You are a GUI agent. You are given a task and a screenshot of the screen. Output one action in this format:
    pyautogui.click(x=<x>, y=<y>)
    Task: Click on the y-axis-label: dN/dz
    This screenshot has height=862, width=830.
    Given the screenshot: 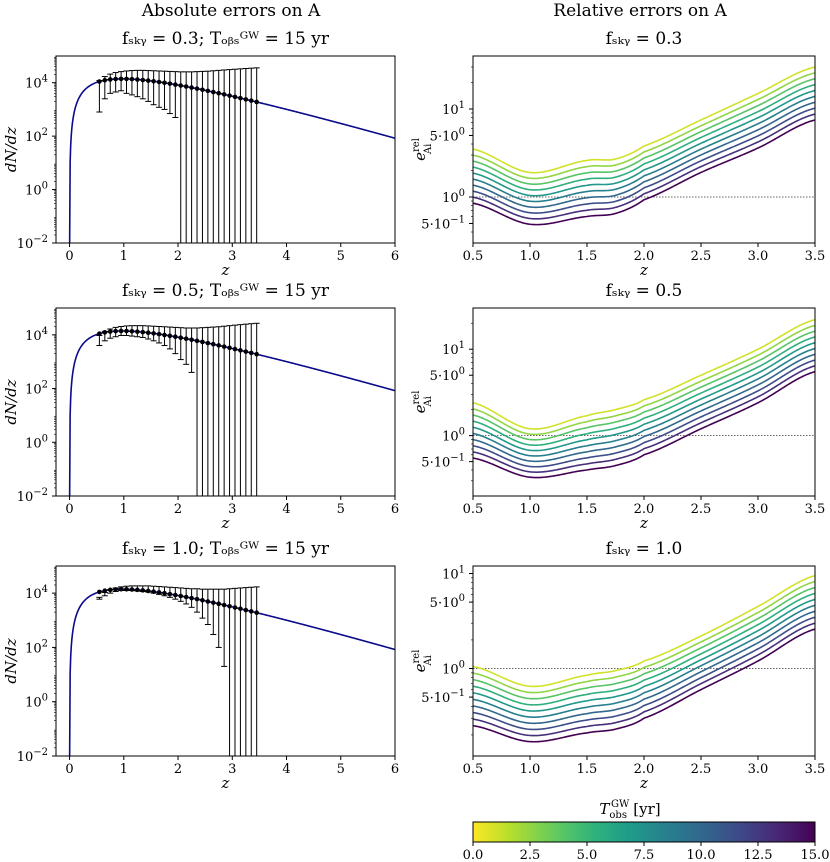 What is the action you would take?
    pyautogui.click(x=11, y=401)
    